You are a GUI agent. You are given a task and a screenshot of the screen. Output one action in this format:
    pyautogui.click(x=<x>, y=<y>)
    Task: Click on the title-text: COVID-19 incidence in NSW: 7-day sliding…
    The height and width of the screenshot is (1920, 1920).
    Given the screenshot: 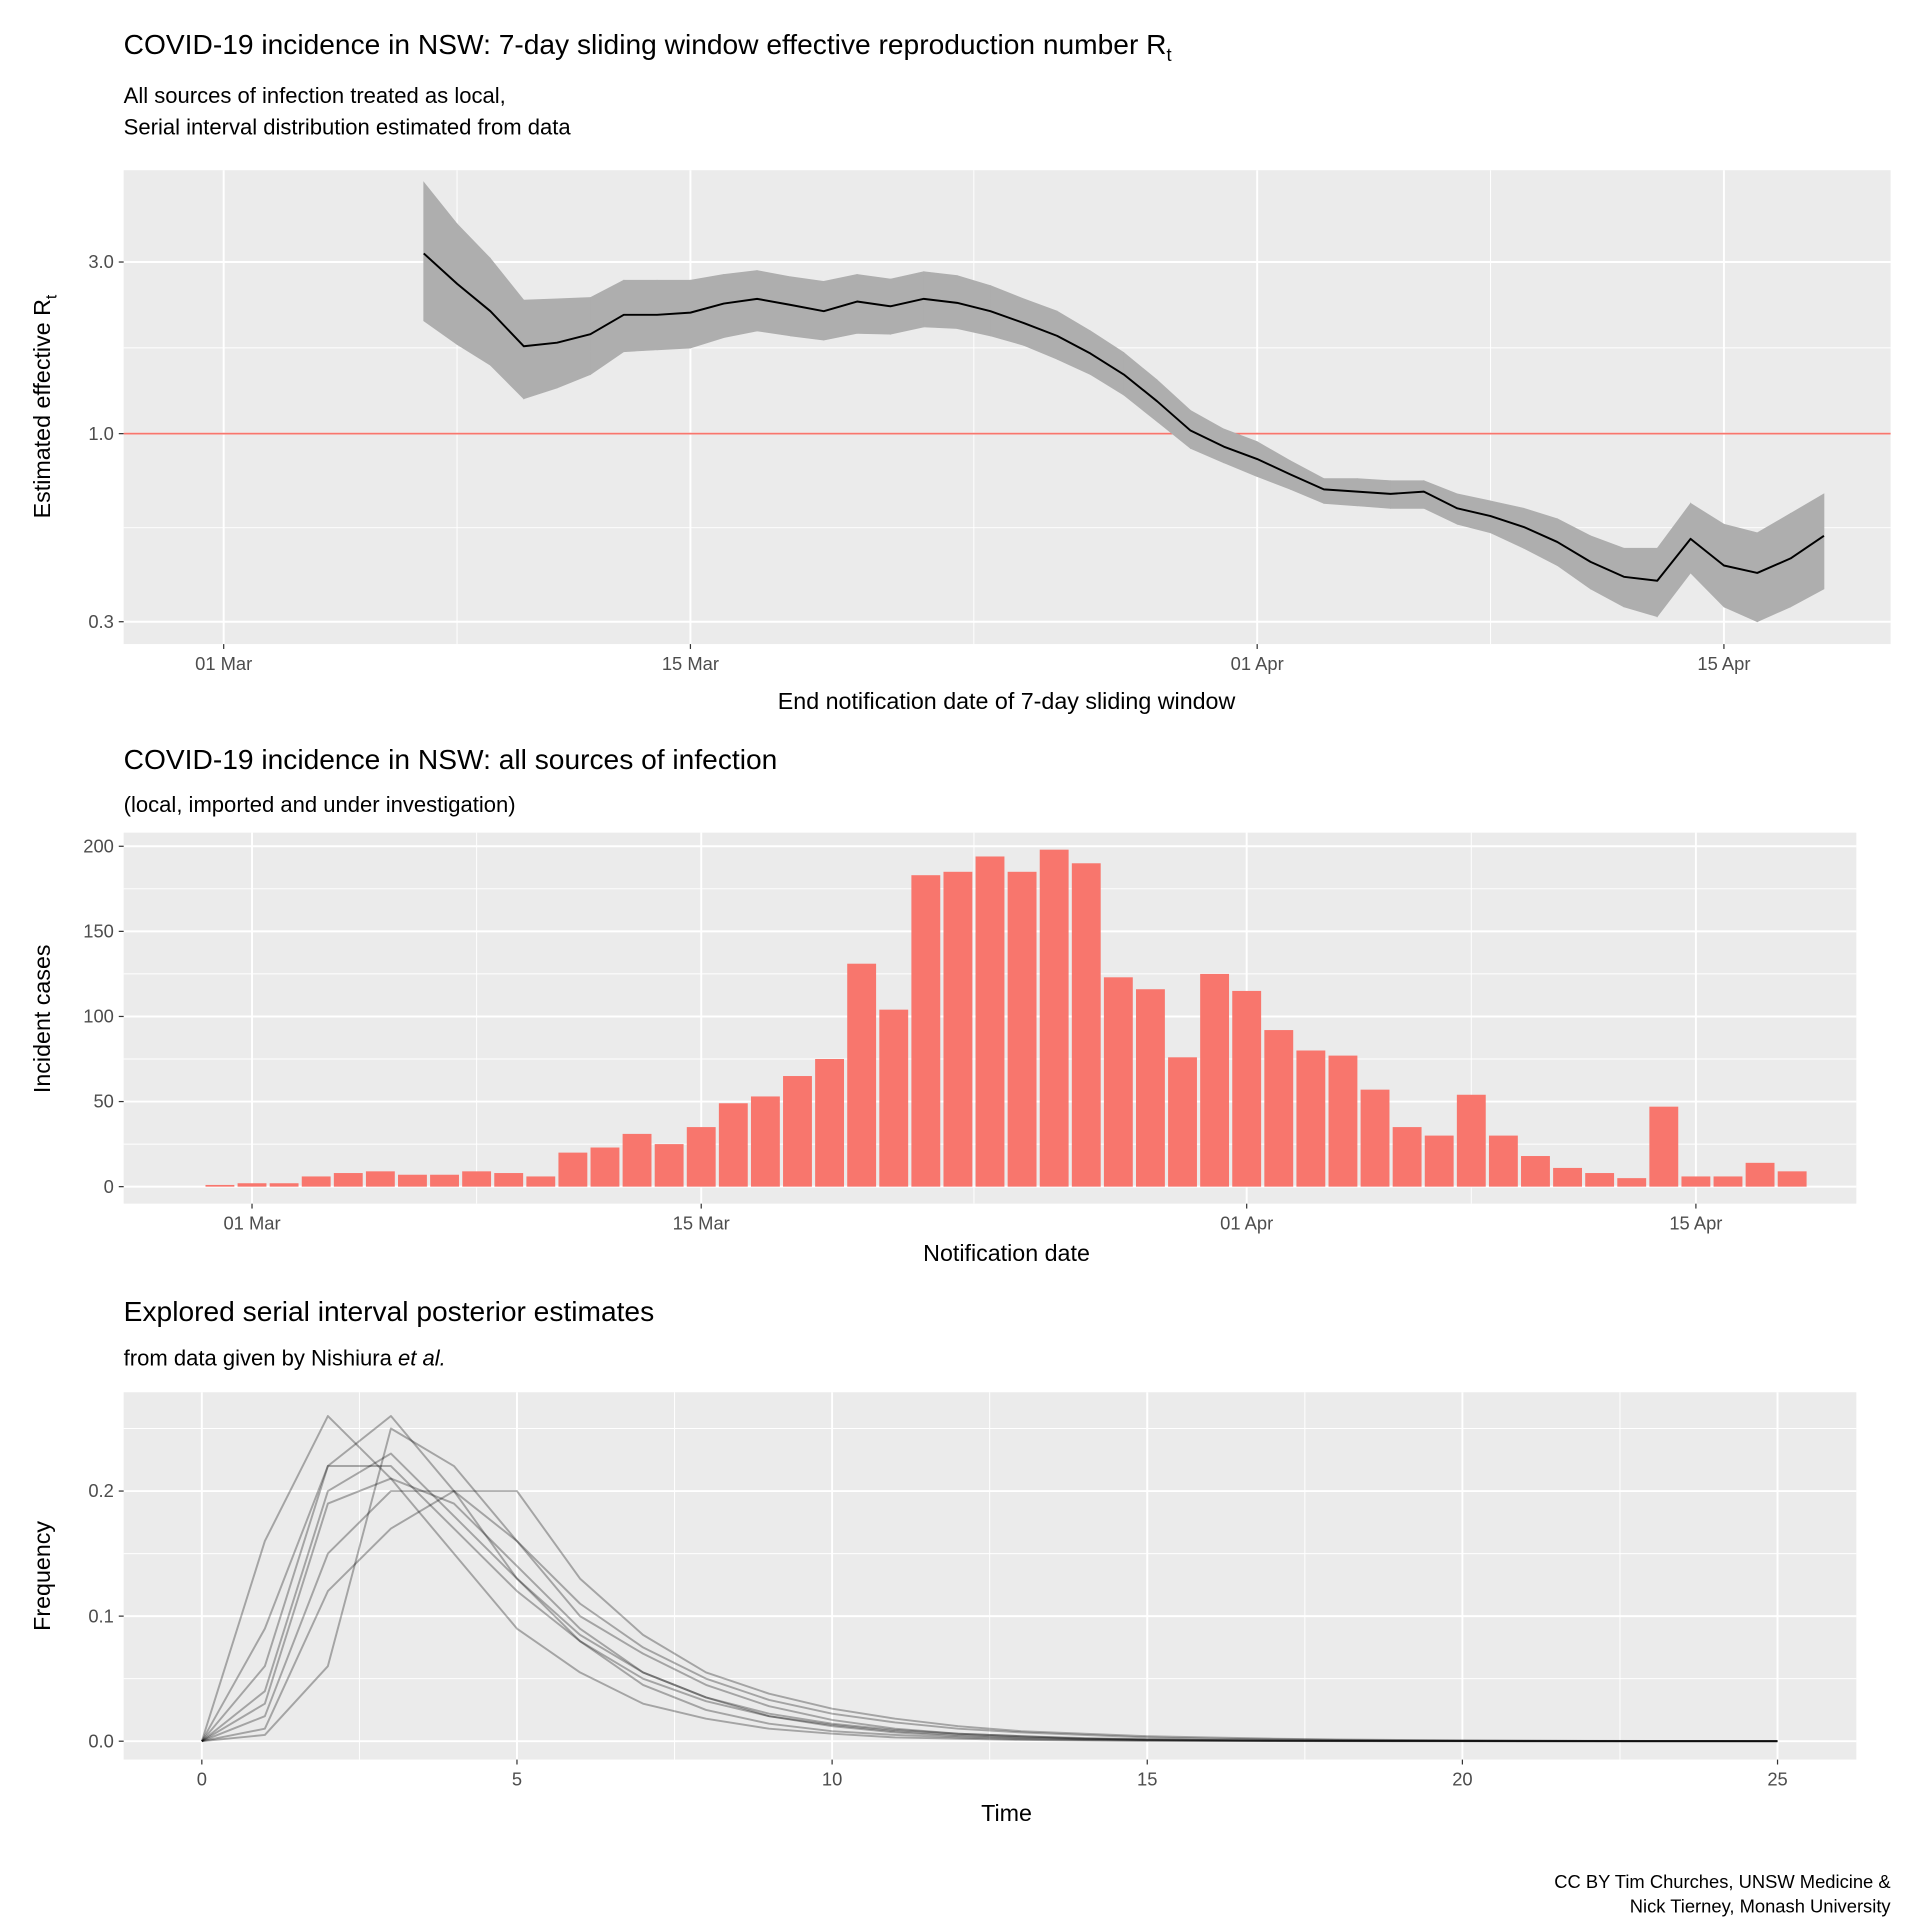 What is the action you would take?
    pyautogui.click(x=645, y=44)
    